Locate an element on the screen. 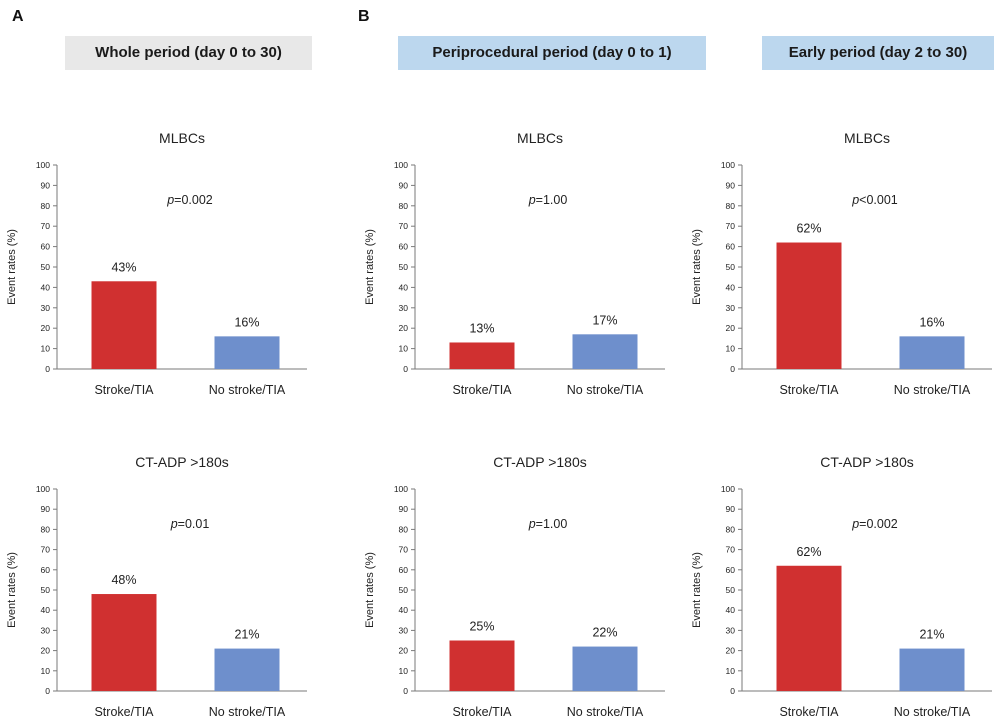 The width and height of the screenshot is (1004, 724). chart-2-title: MLBCs is located at coordinates (540, 138).